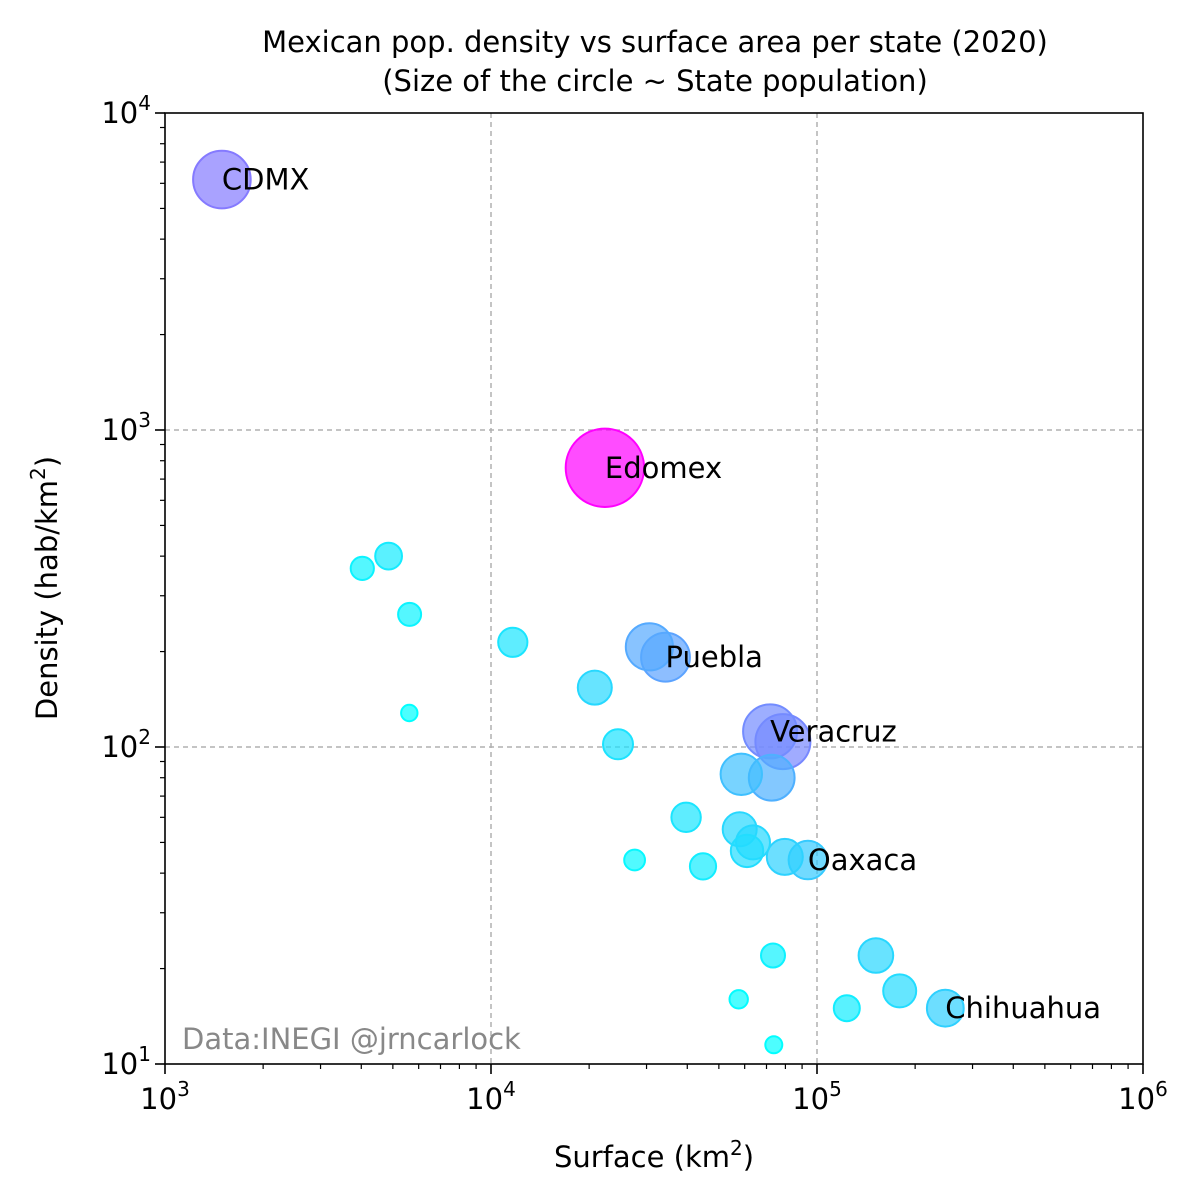 Image resolution: width=1197 pixels, height=1200 pixels. What do you see at coordinates (833, 731) in the screenshot?
I see `point-label-veracruz: Veracruz` at bounding box center [833, 731].